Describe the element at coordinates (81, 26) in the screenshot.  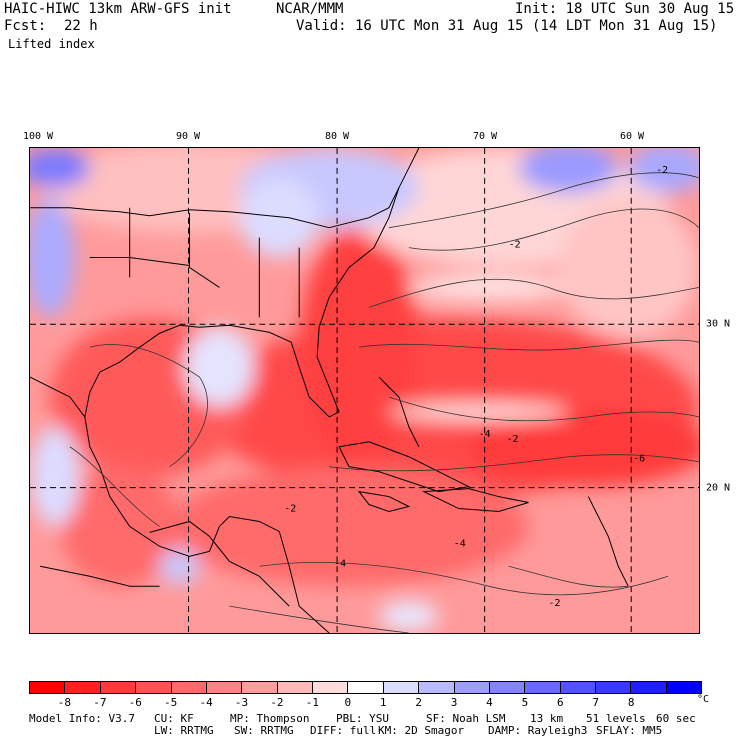
I see `forecast-hour: 22 h` at that location.